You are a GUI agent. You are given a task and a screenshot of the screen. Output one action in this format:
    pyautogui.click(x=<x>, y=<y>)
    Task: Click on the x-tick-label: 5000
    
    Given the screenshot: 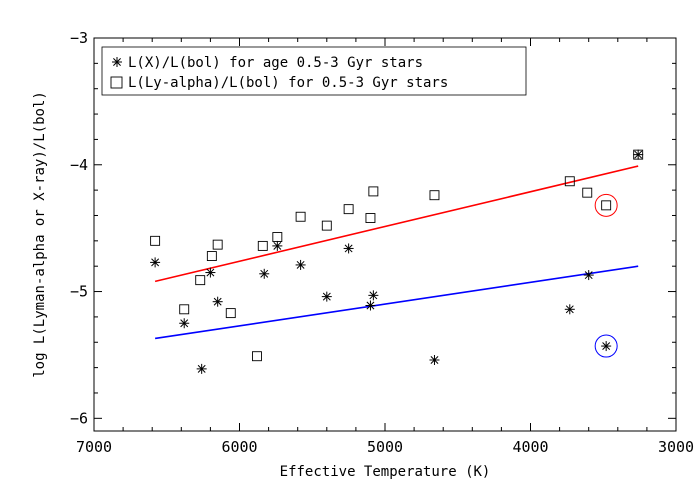 What is the action you would take?
    pyautogui.click(x=385, y=447)
    